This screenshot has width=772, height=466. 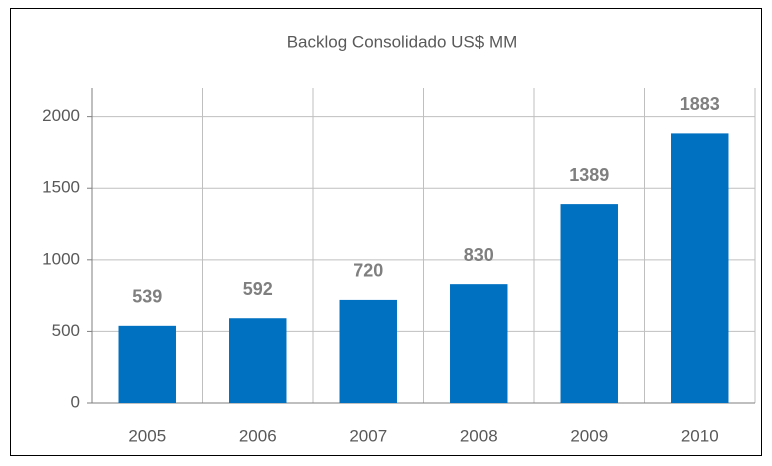 What do you see at coordinates (368, 435) in the screenshot?
I see `x-tick-label: 2007` at bounding box center [368, 435].